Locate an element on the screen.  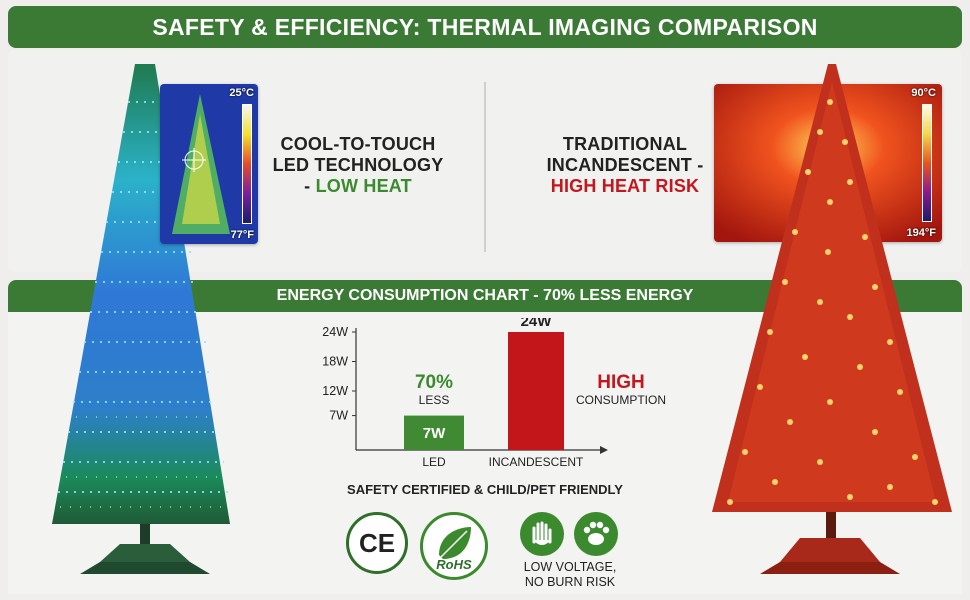
paw-icon is located at coordinates (596, 533).